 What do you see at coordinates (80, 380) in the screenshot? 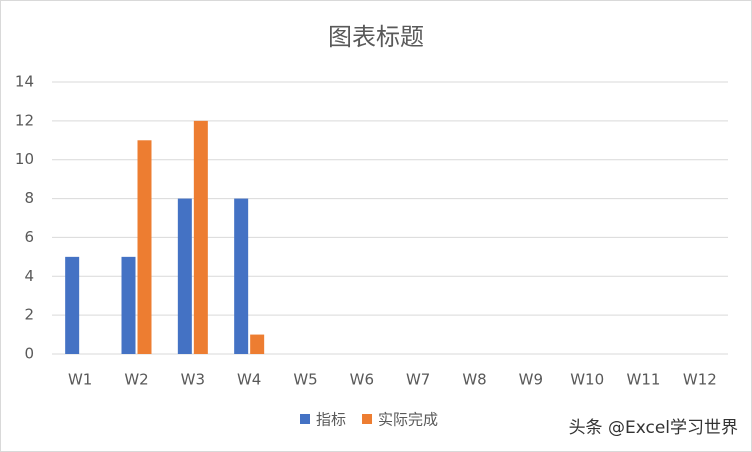
I see `x-tick-label: W1` at bounding box center [80, 380].